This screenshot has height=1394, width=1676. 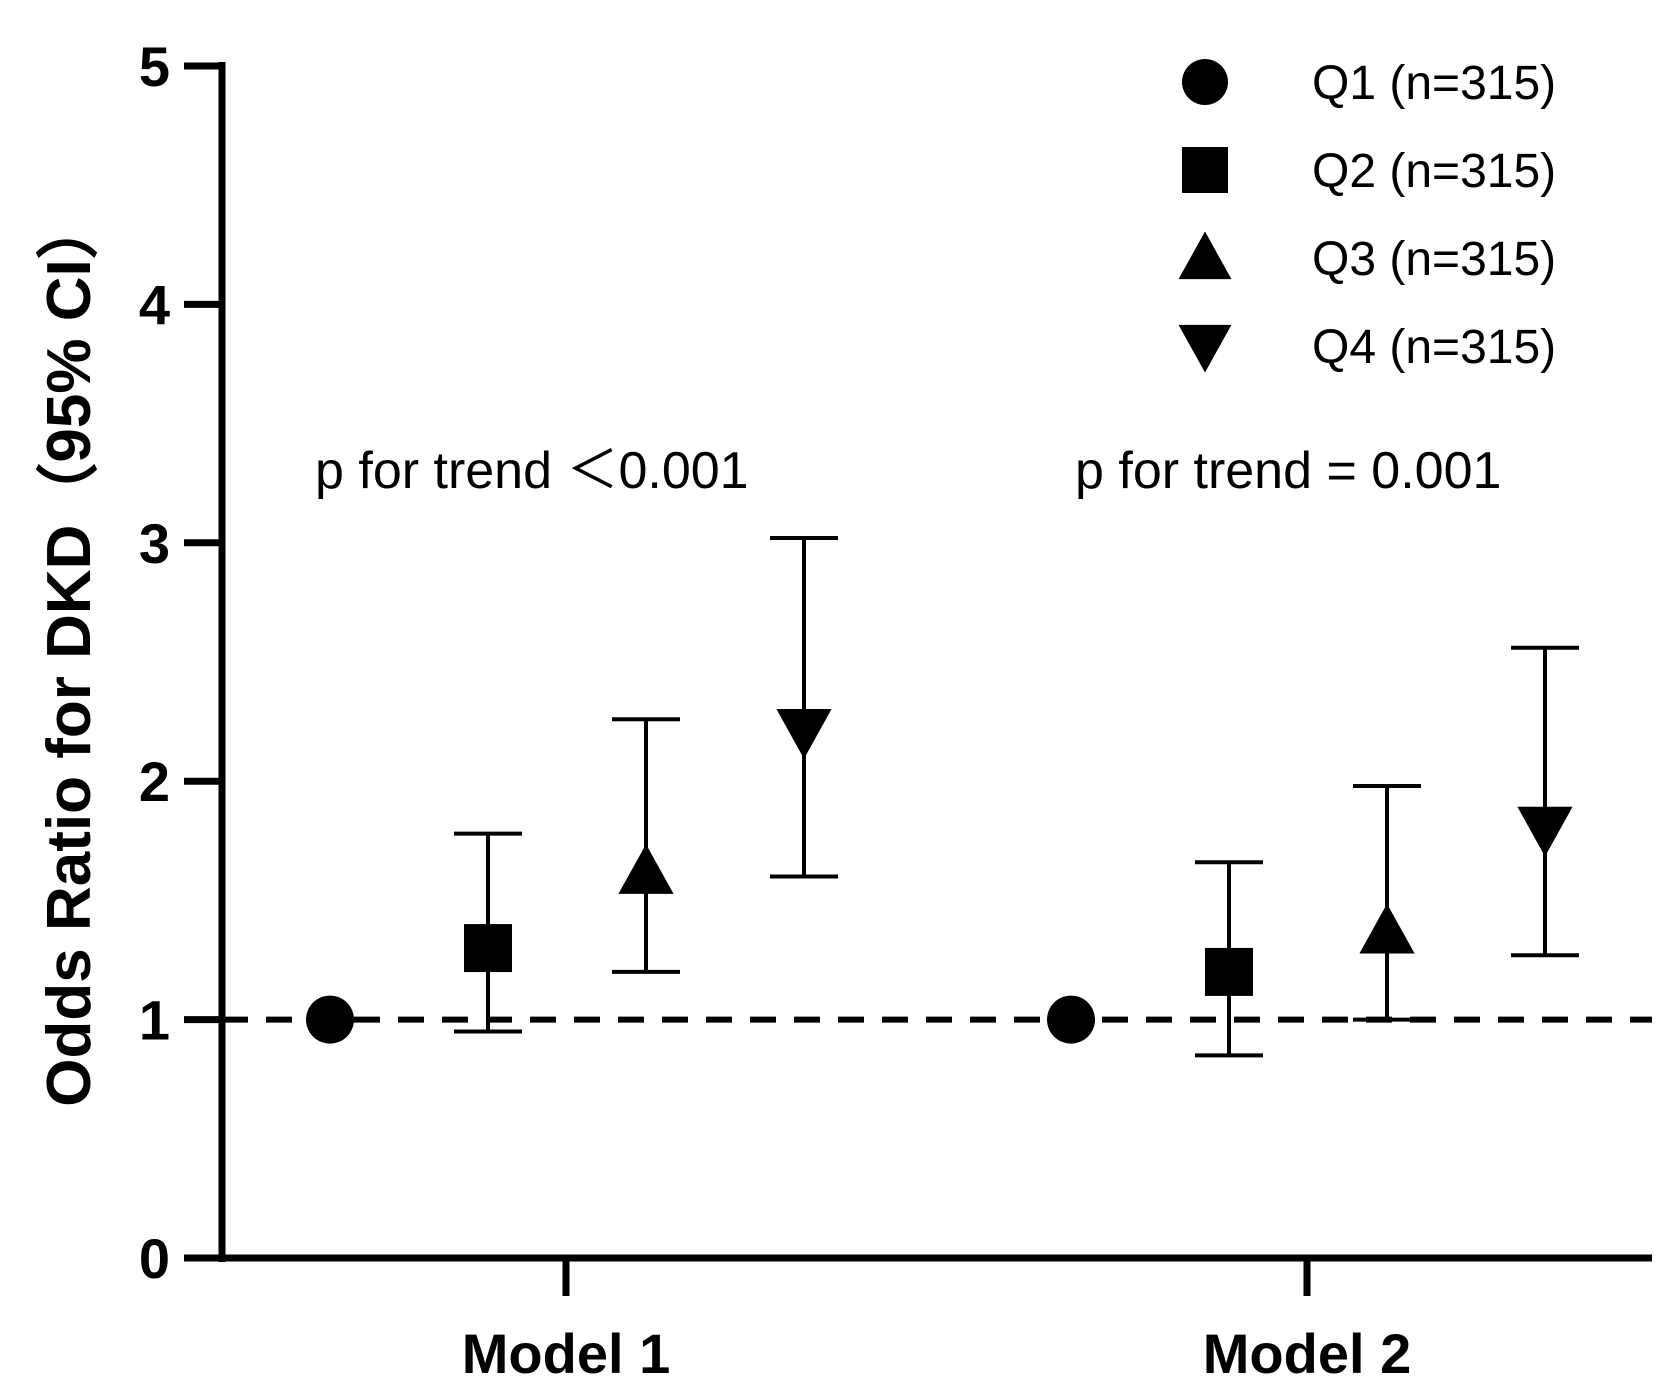 I want to click on x-tick-label: Model 2, so click(x=1307, y=1353).